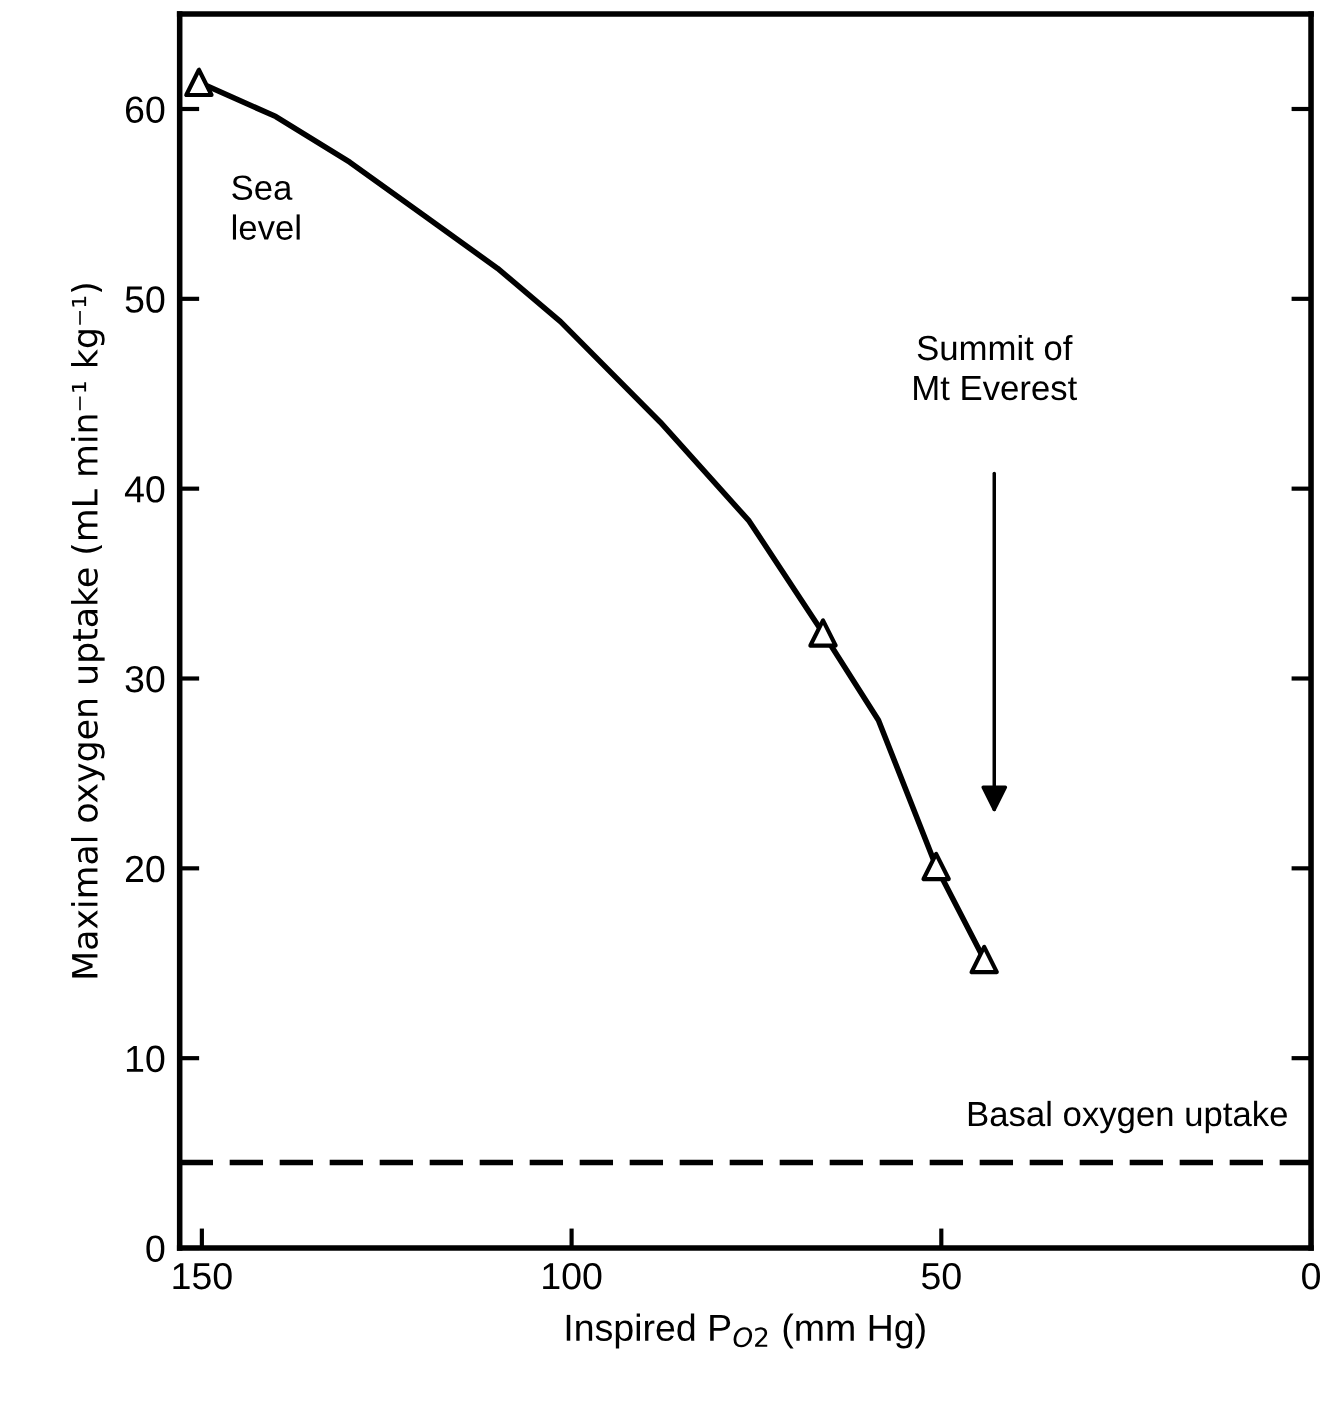  What do you see at coordinates (202, 1276) in the screenshot?
I see `x-tick-label: 150` at bounding box center [202, 1276].